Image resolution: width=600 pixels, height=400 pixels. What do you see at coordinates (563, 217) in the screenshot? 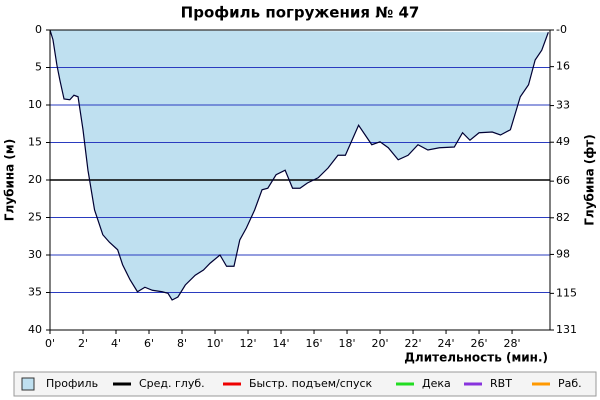
I see `y2-tick-label: 82` at bounding box center [563, 217].